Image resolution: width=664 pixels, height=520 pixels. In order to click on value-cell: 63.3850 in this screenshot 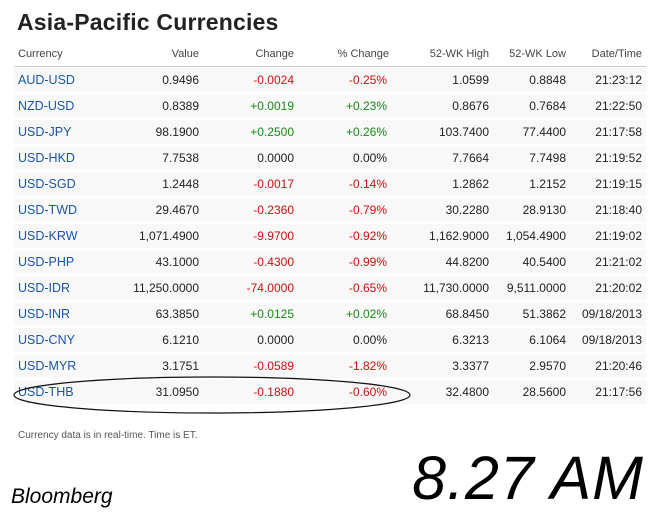, I will do `click(158, 313)`.